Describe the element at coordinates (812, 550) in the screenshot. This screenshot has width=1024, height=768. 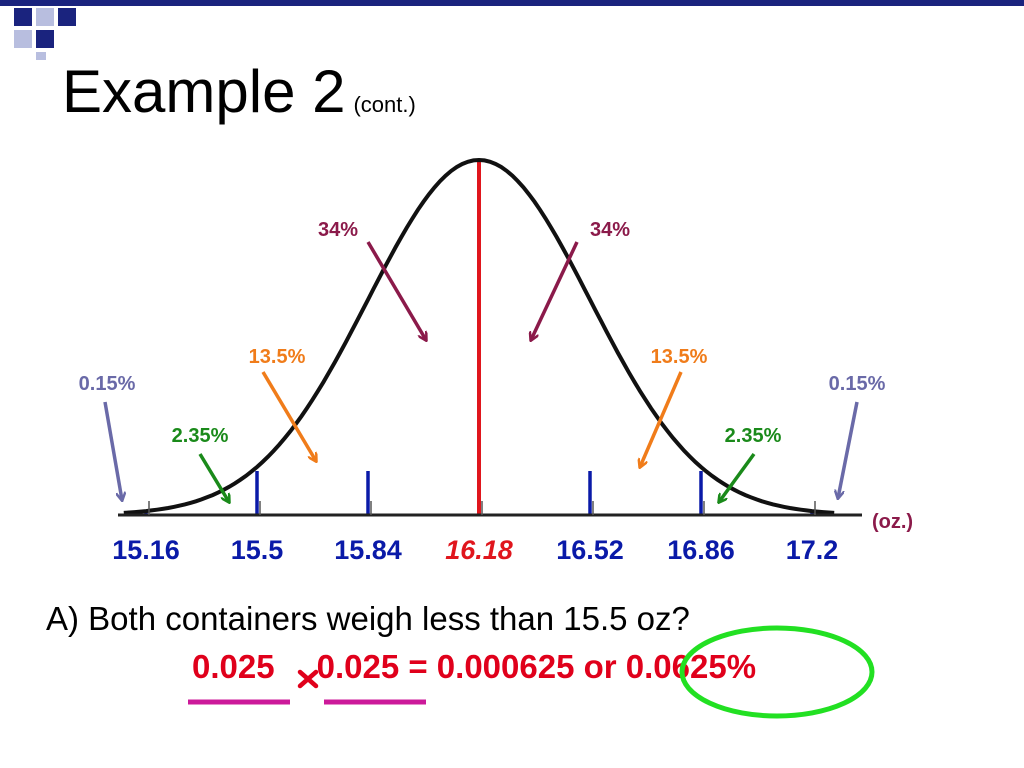
I see `axis-tick-label: 17.2` at that location.